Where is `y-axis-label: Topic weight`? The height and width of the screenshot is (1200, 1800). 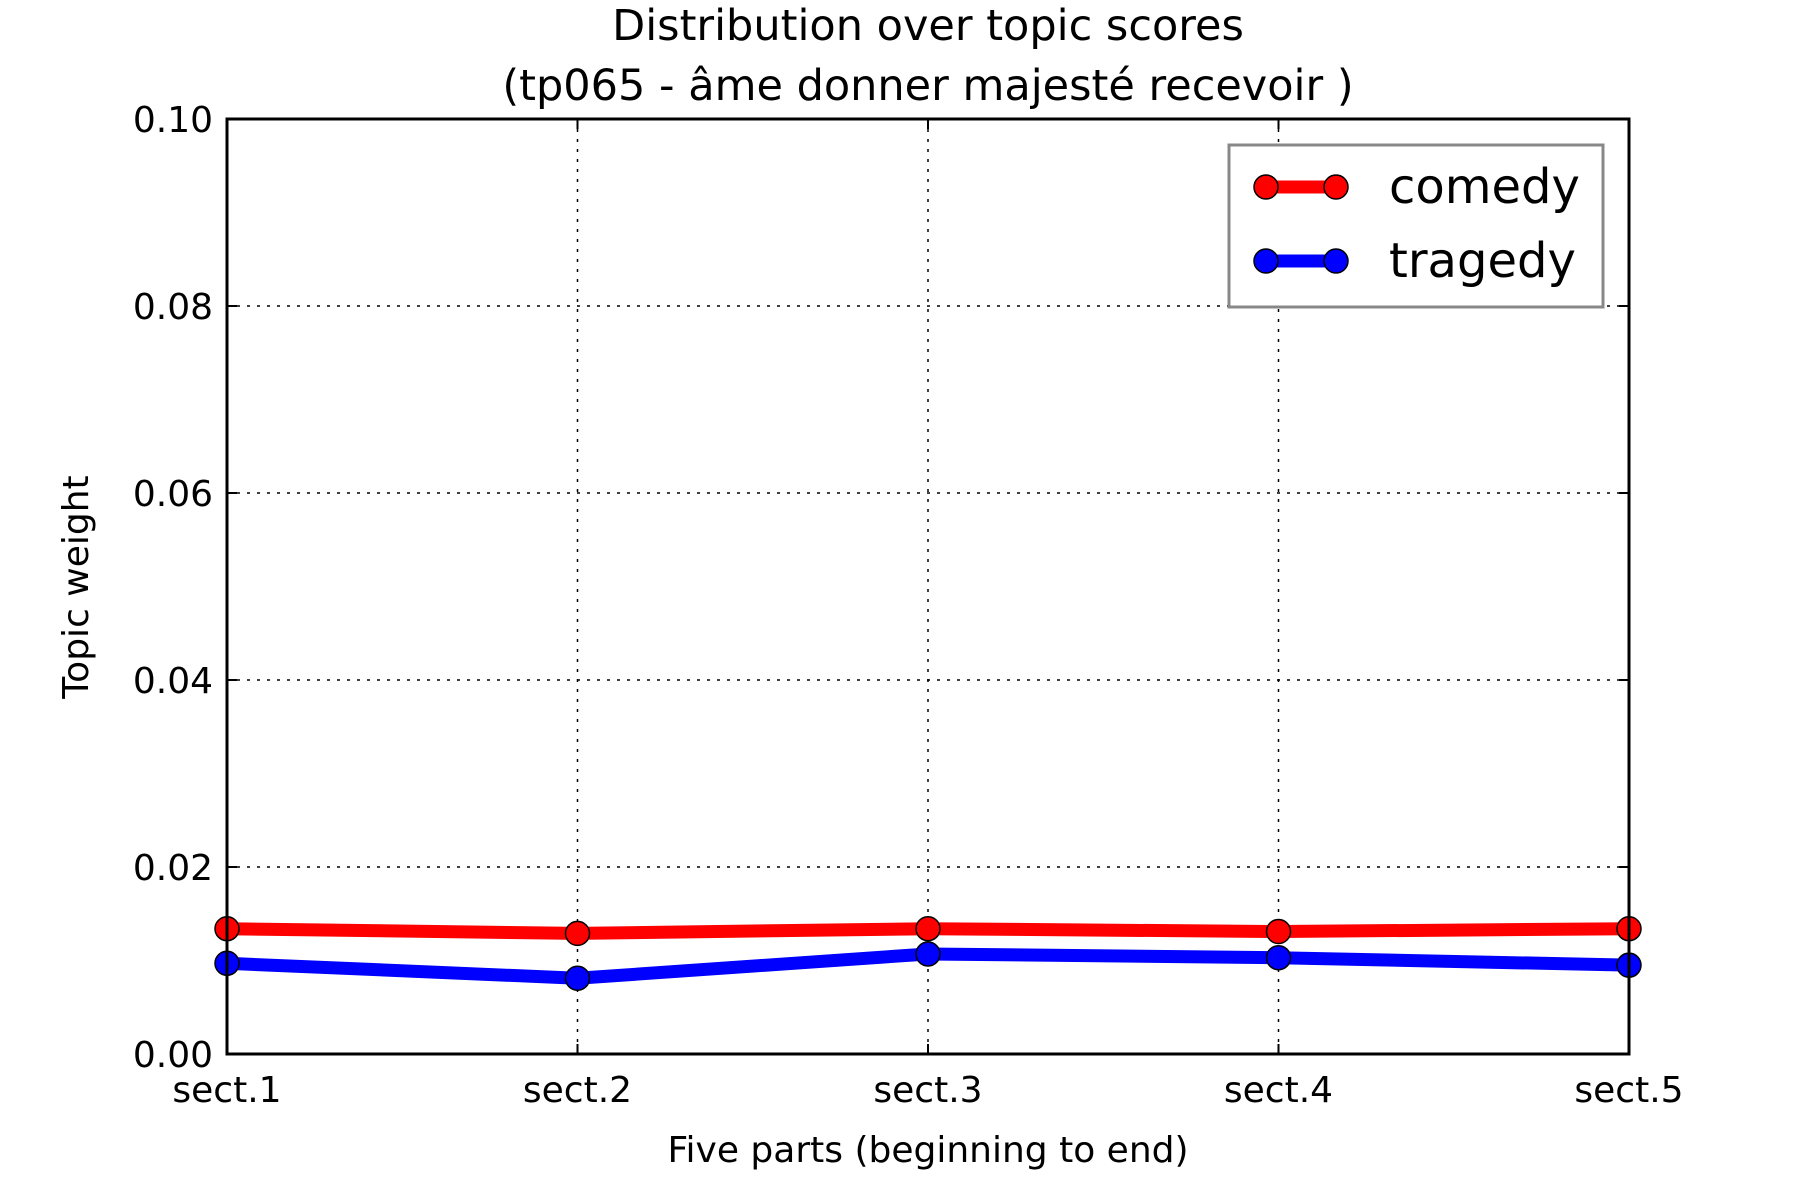 y-axis-label: Topic weight is located at coordinates (76, 587).